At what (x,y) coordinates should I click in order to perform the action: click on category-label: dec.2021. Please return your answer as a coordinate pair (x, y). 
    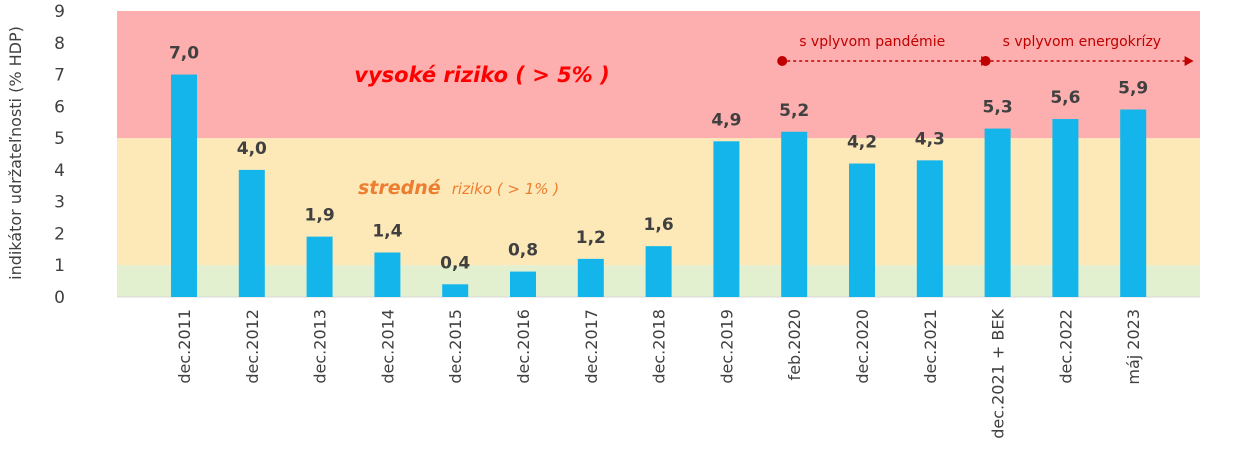
    Looking at the image, I should click on (930, 346).